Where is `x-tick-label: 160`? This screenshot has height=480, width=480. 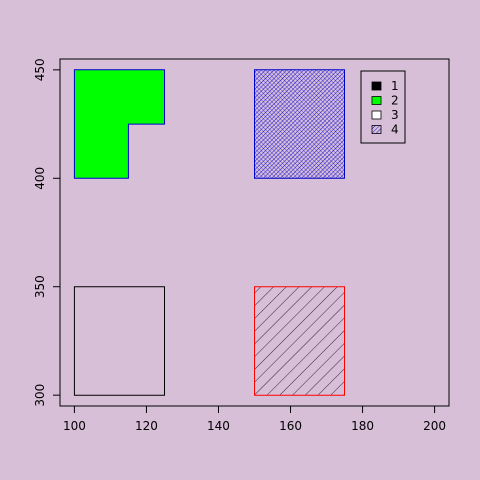 x-tick-label: 160 is located at coordinates (290, 426).